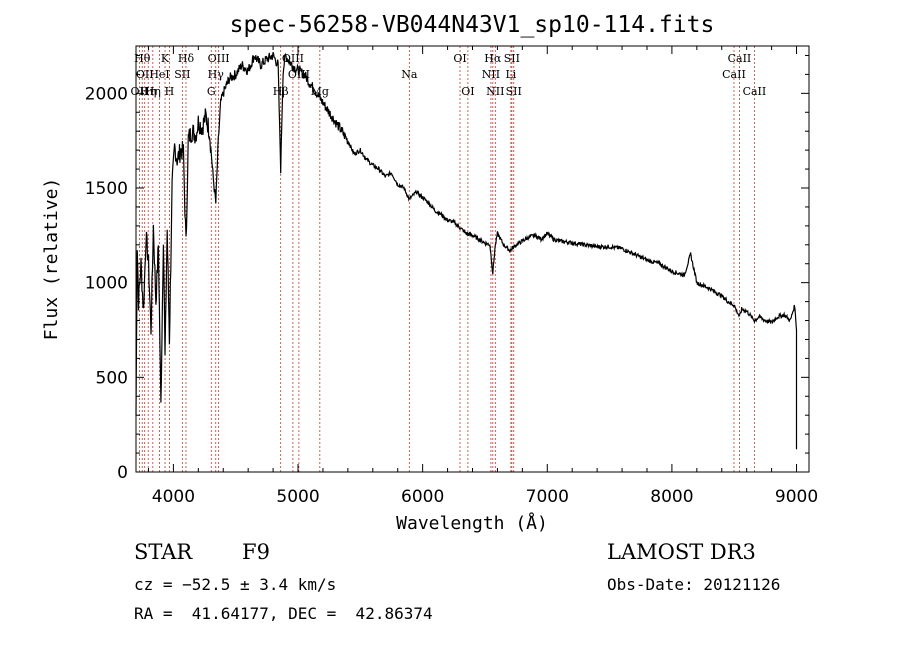  I want to click on object-class: STAR, so click(163, 552).